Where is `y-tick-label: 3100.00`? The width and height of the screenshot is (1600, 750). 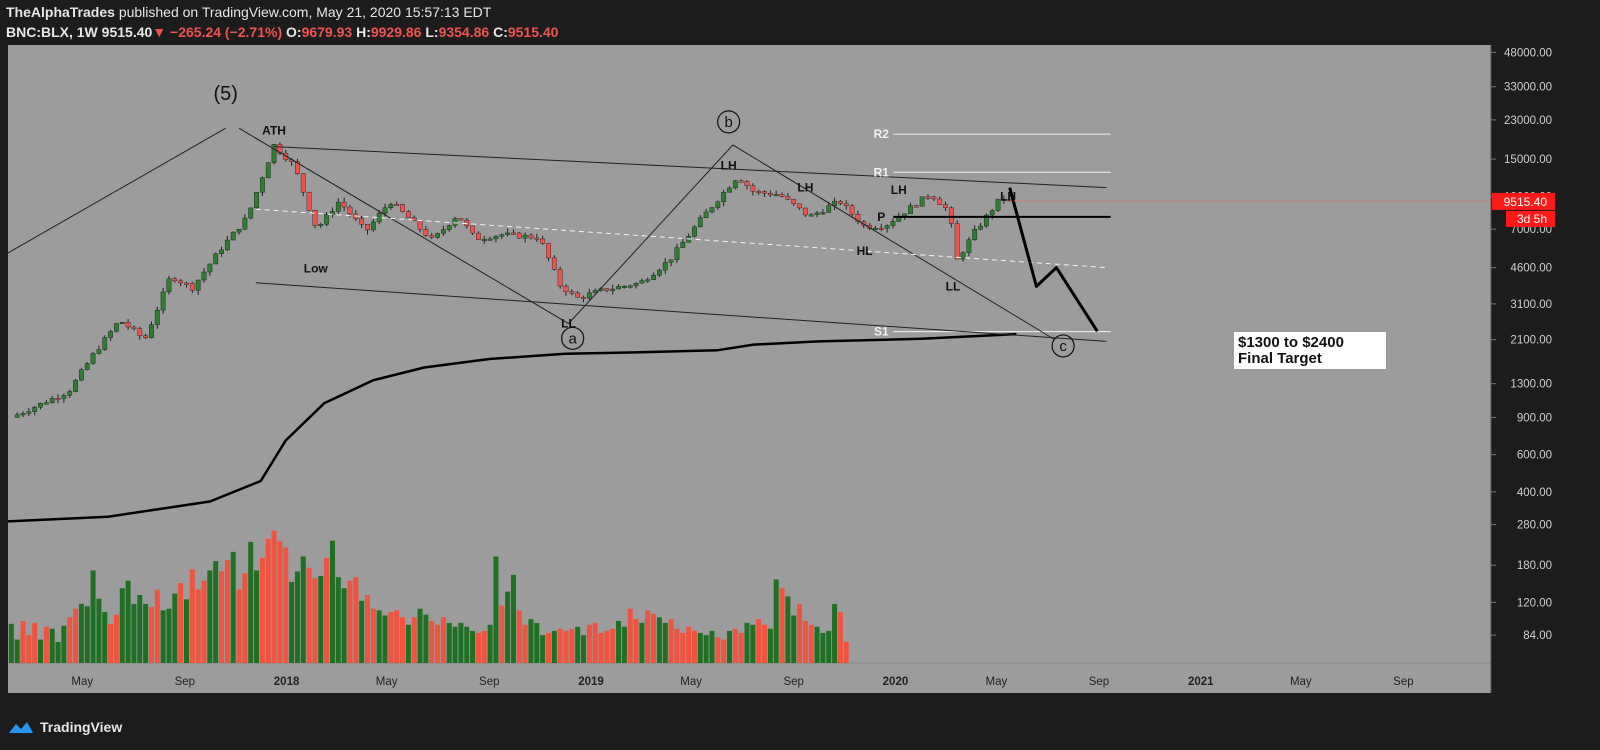 y-tick-label: 3100.00 is located at coordinates (1531, 305).